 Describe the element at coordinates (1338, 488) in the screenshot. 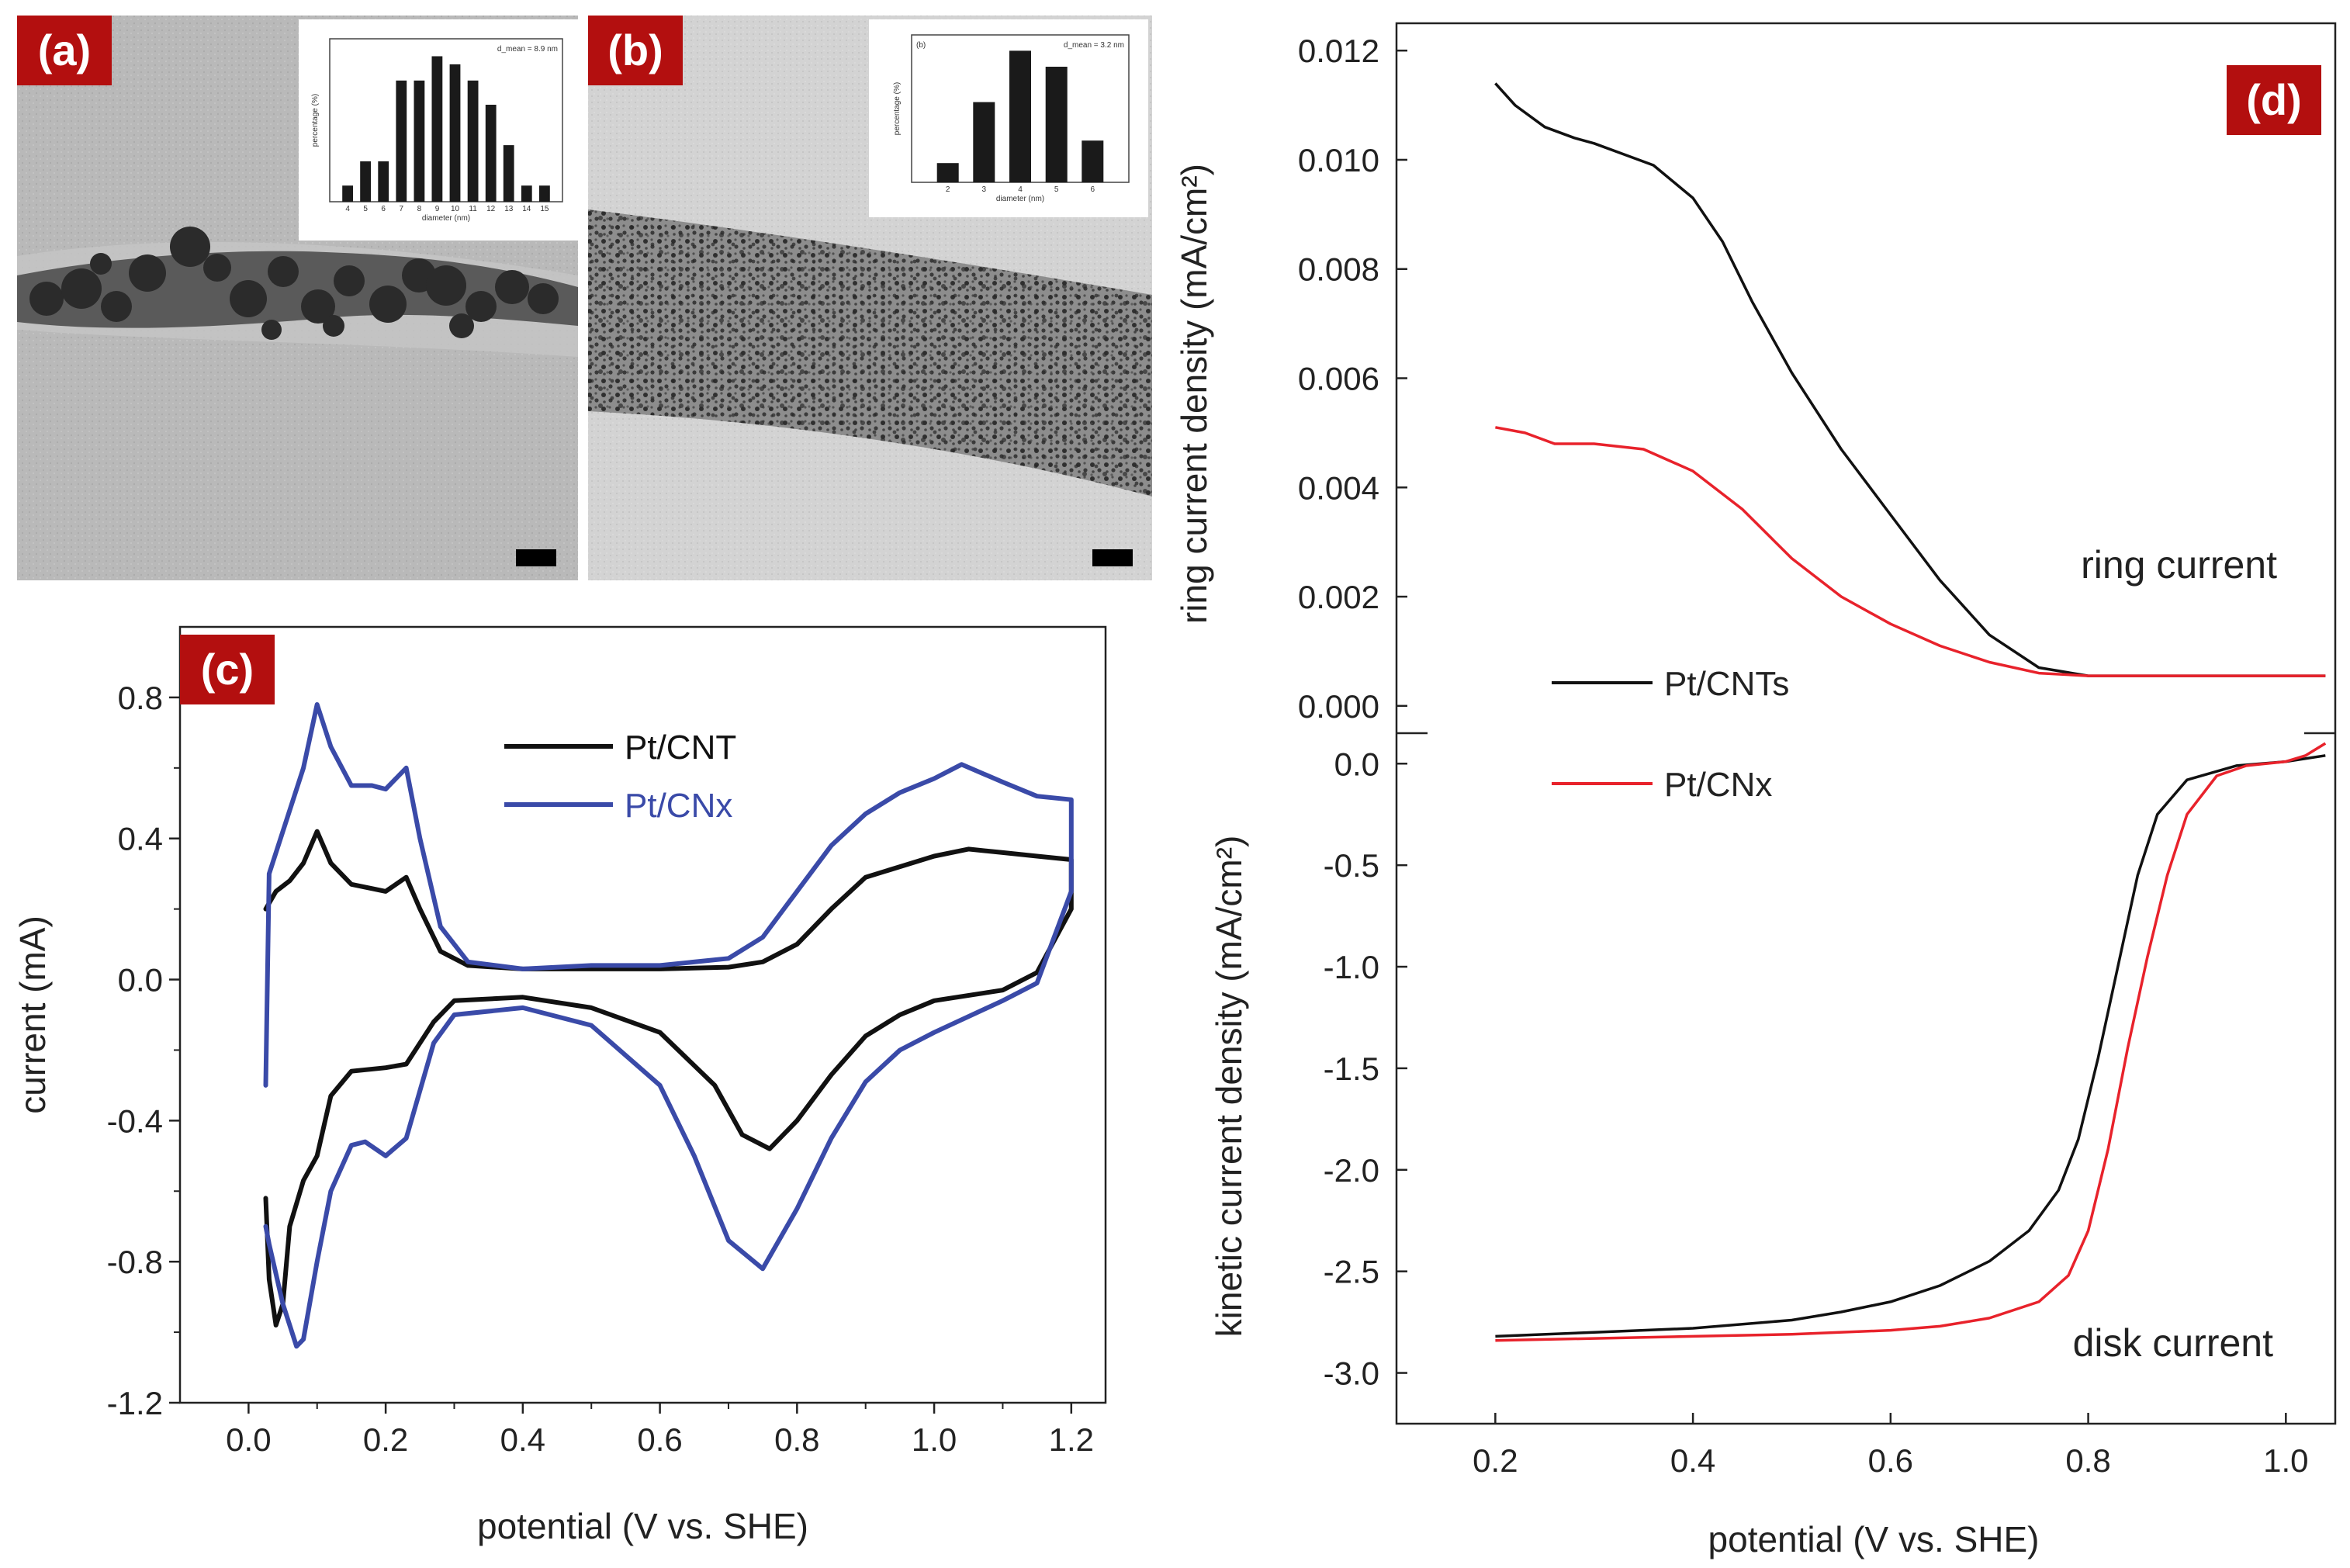

I see `d-ring-ytick-label: 0.004` at that location.